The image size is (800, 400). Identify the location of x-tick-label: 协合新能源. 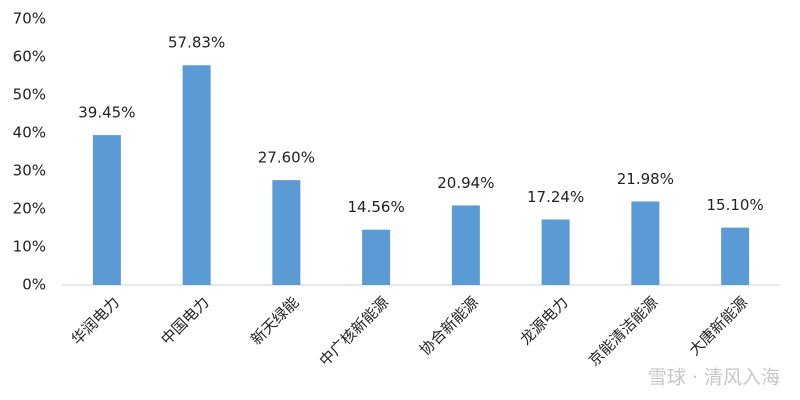
(449, 326).